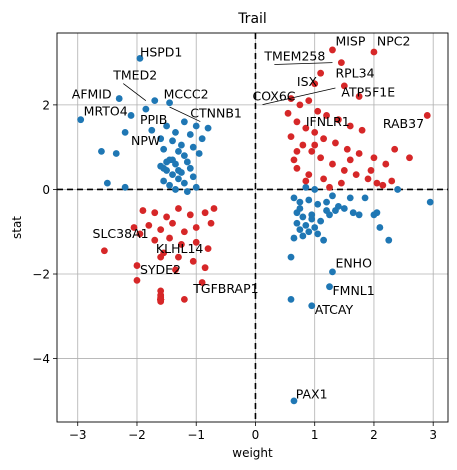  Describe the element at coordinates (92, 94) in the screenshot. I see `annotation-label: AFMID` at that location.